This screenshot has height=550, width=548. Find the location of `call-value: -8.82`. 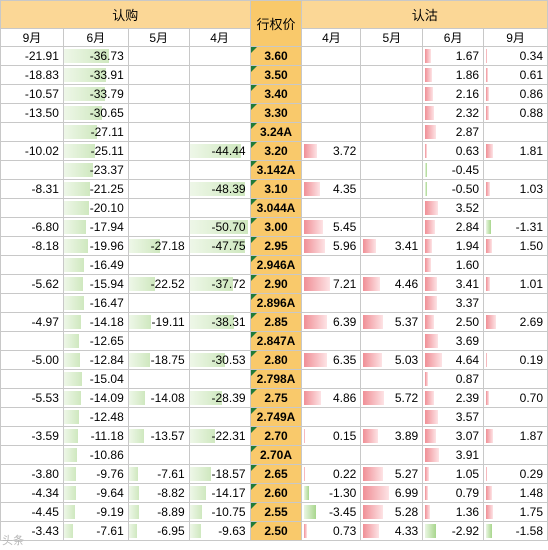

call-value: -8.82 is located at coordinates (171, 493).